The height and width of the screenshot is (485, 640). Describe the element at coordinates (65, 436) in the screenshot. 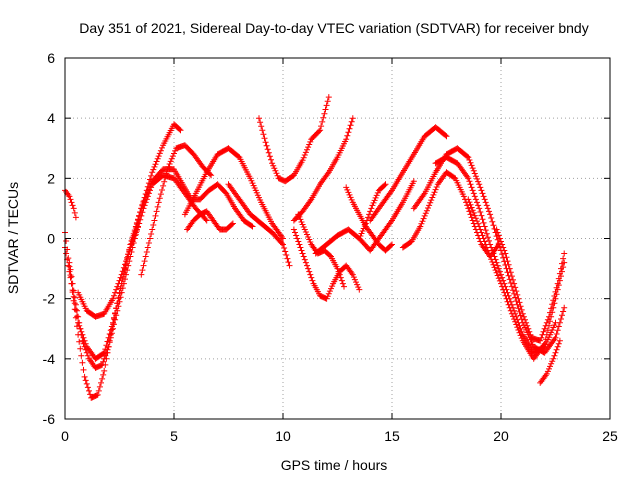

I see `x-tick-label: 0` at that location.